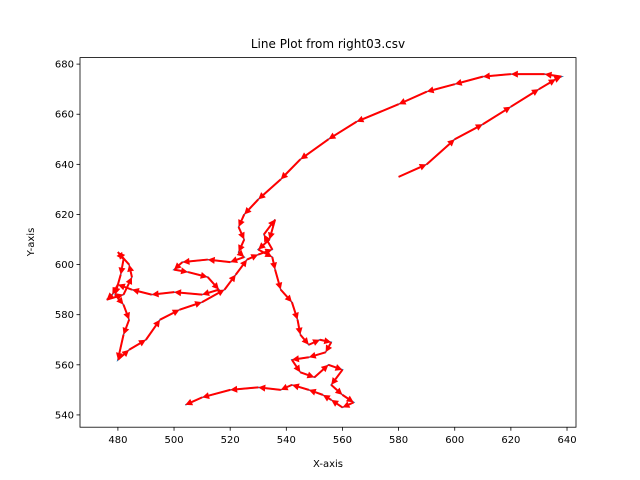  What do you see at coordinates (230, 440) in the screenshot?
I see `x-tick-label: 520` at bounding box center [230, 440].